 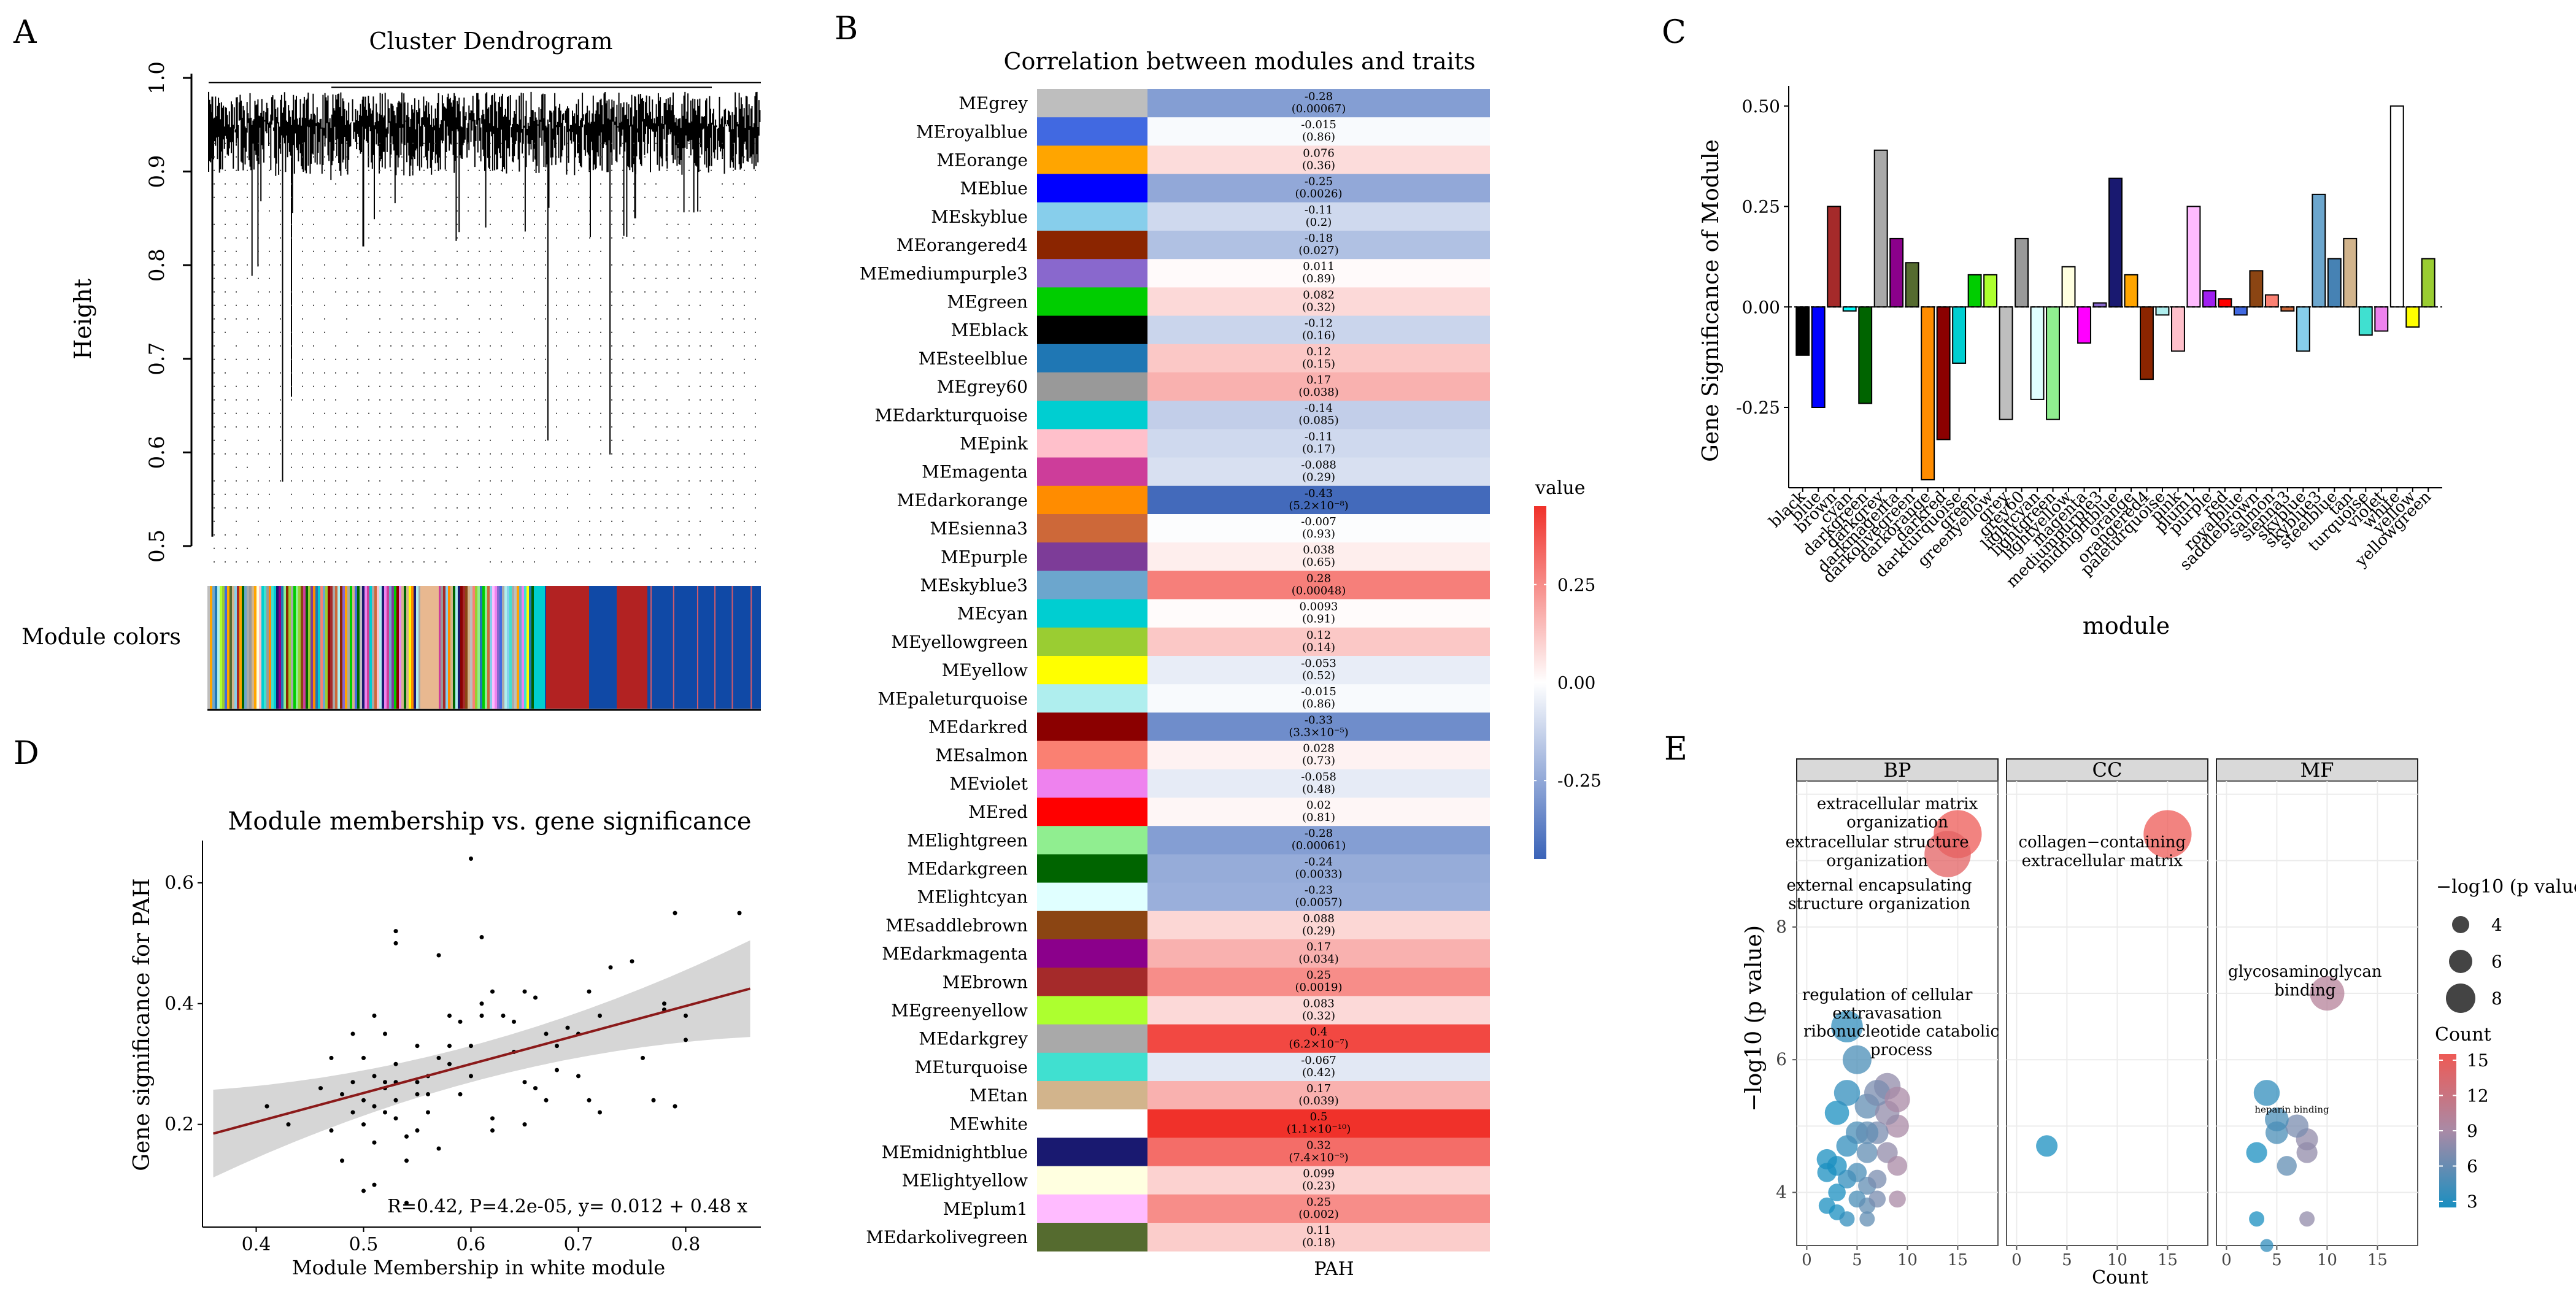 I want to click on size-legend-label: 8, so click(x=2496, y=999).